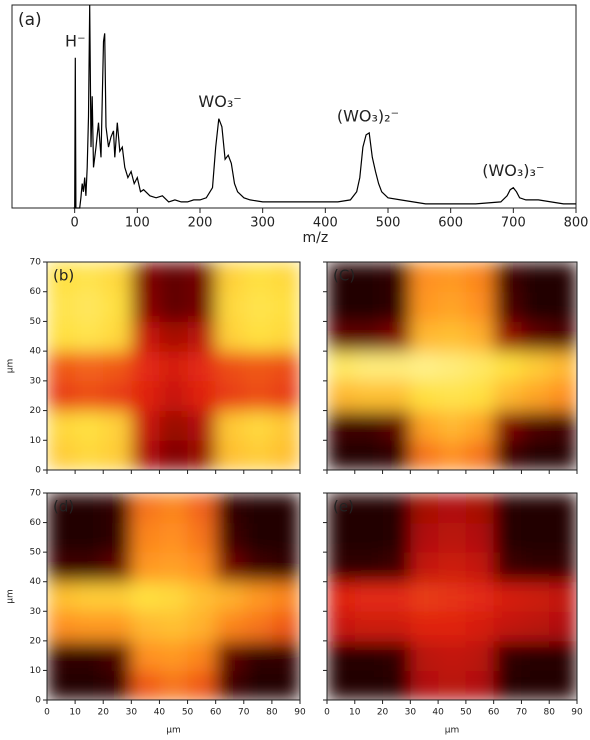 The height and width of the screenshot is (740, 590). Describe the element at coordinates (103, 713) in the screenshot. I see `x-tick-label: 20` at that location.